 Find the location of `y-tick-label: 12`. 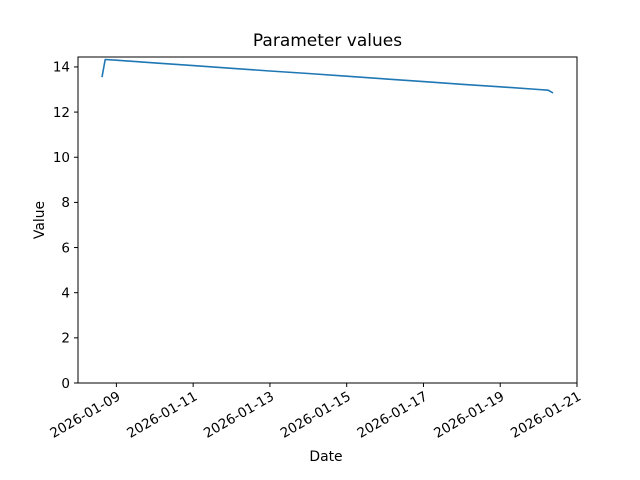

y-tick-label: 12 is located at coordinates (61, 113).